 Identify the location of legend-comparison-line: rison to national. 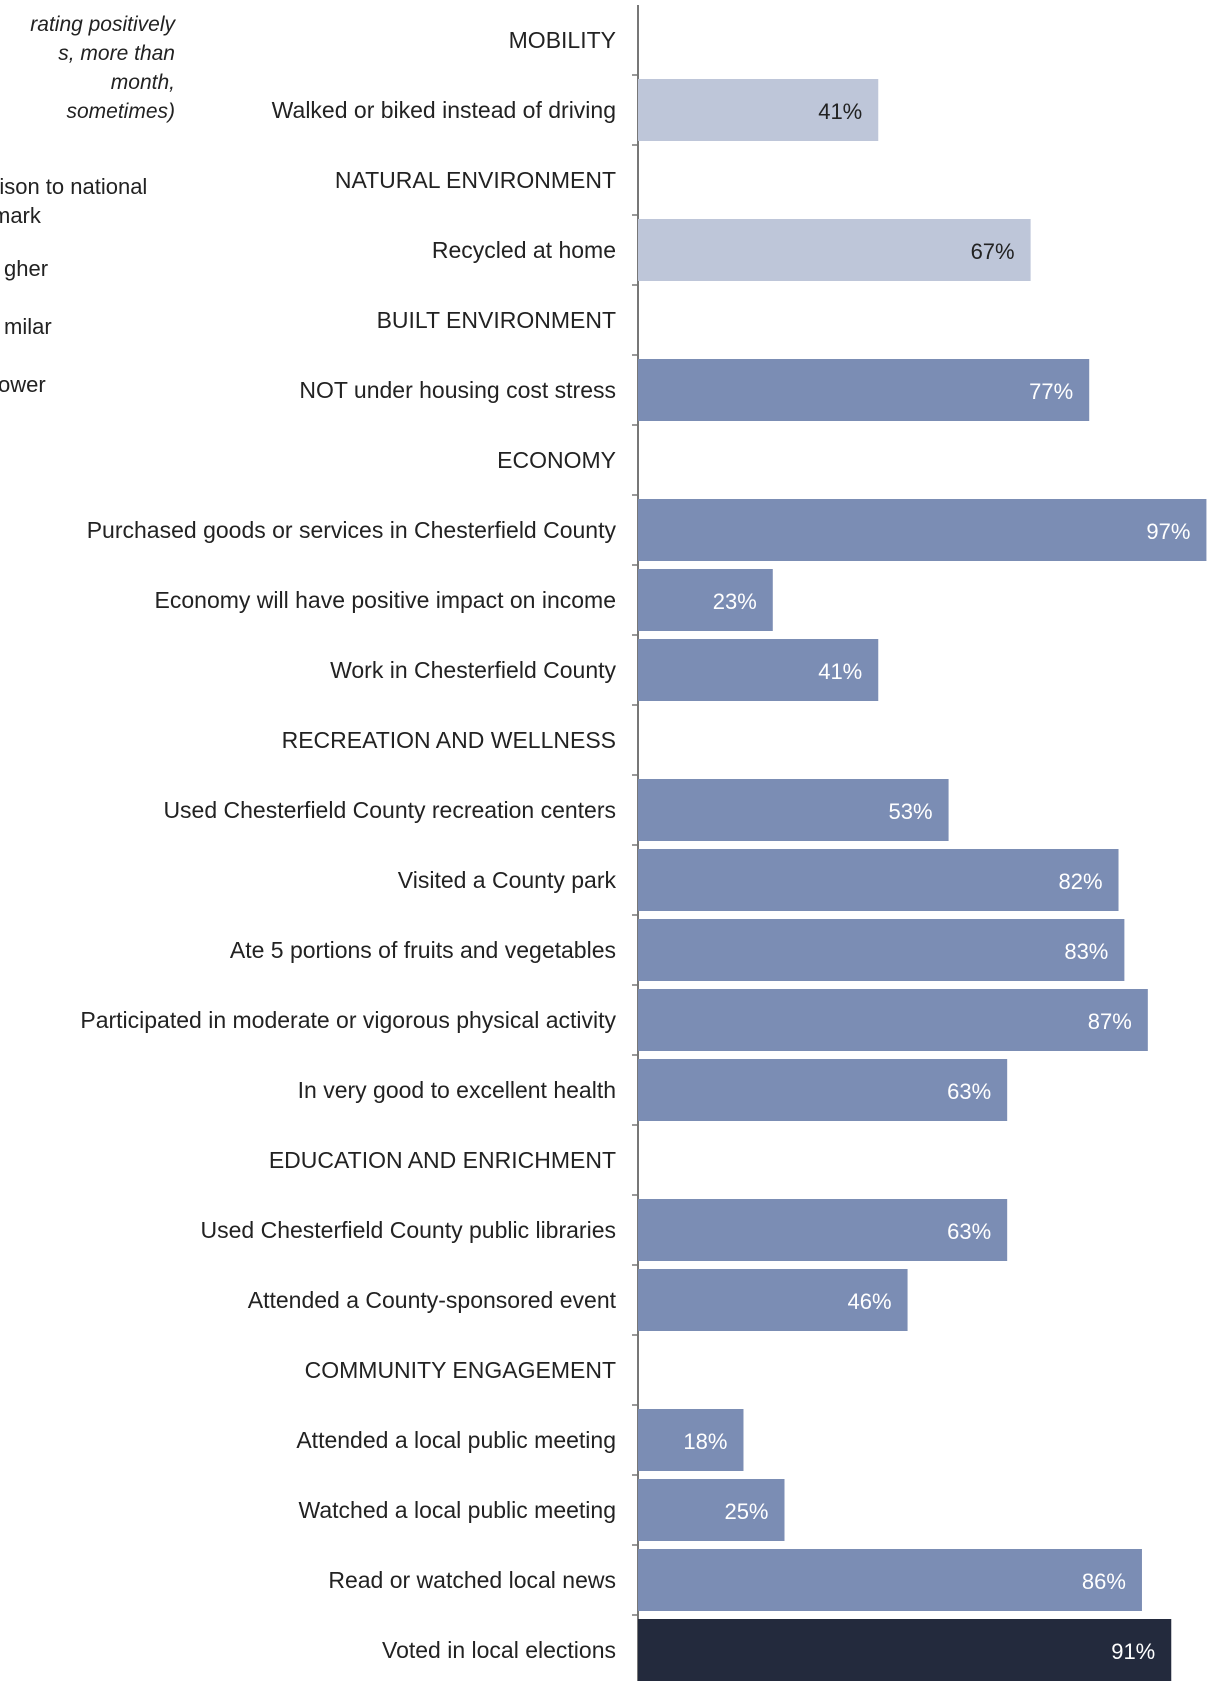
(74, 186).